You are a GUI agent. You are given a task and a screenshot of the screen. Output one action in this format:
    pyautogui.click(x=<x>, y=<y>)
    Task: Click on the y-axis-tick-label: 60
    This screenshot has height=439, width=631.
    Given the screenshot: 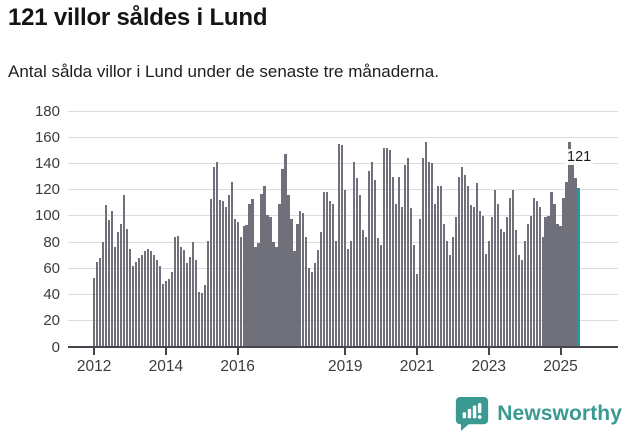 What is the action you would take?
    pyautogui.click(x=51, y=268)
    